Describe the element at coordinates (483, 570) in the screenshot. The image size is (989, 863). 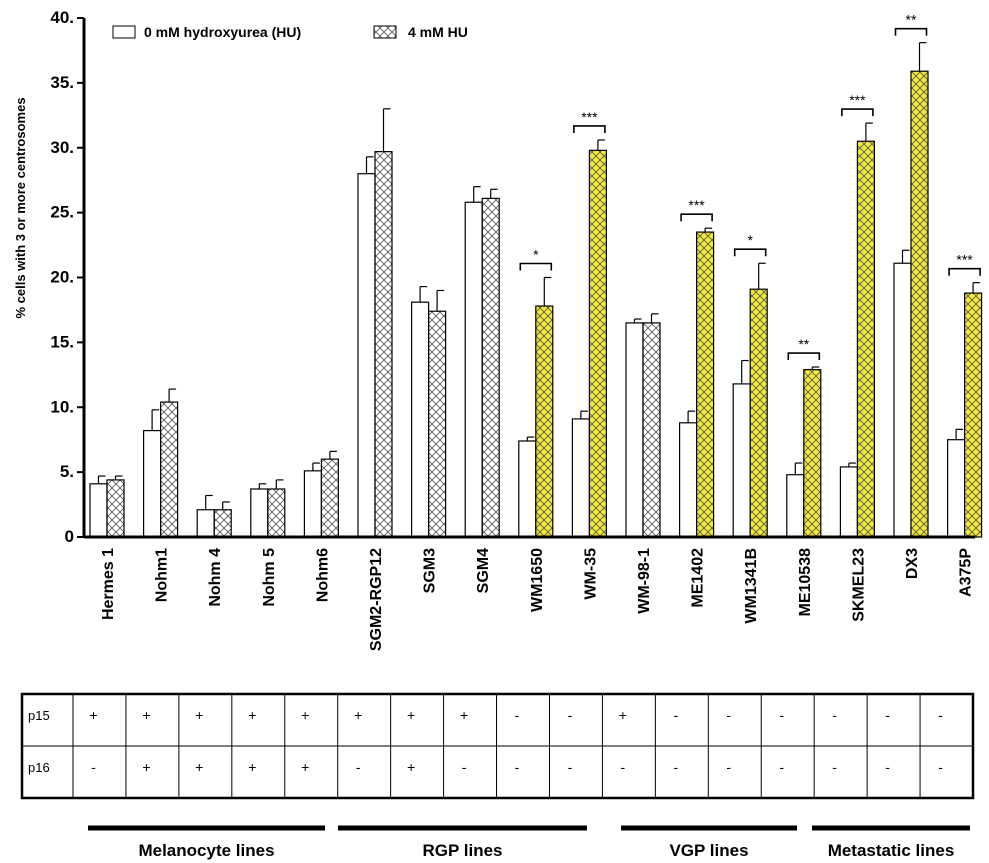
I see `category-label: SGM4` at that location.